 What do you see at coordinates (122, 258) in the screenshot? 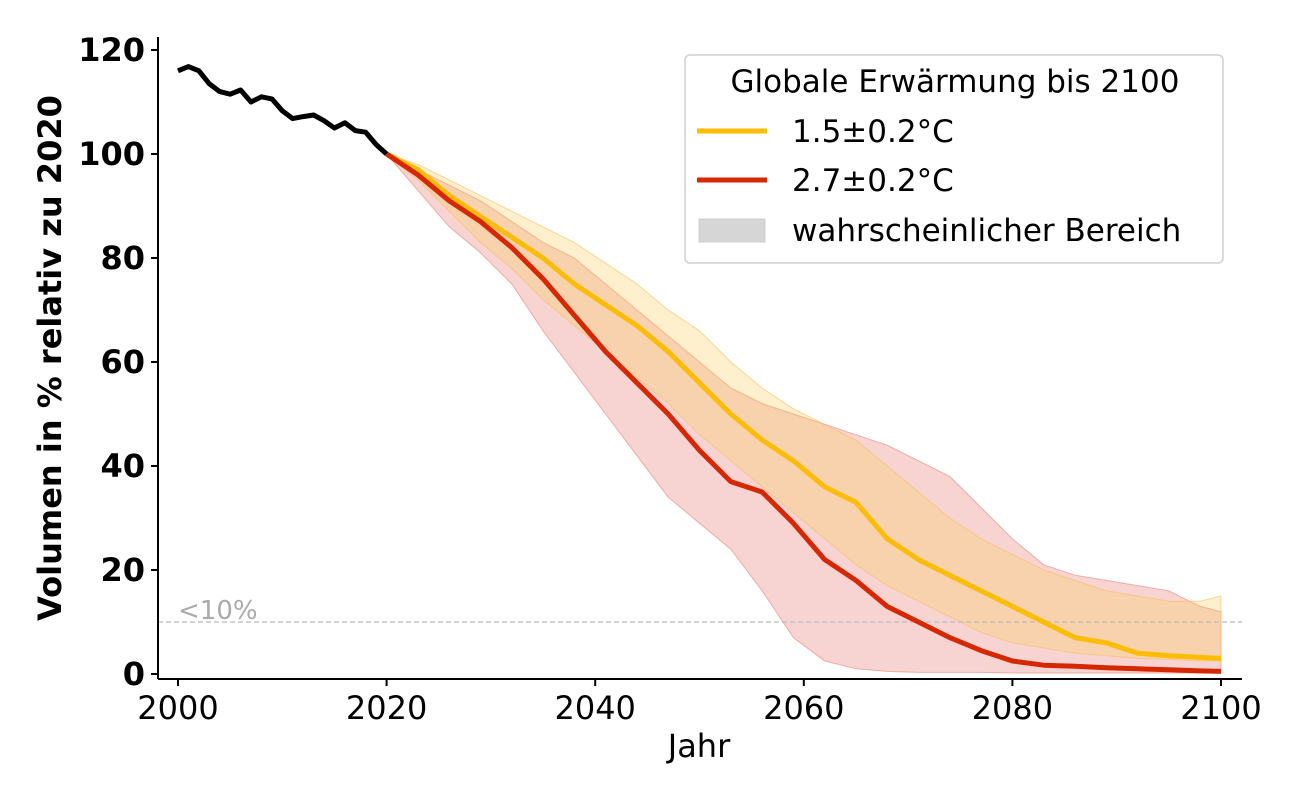
I see `y-tick-label: 80` at bounding box center [122, 258].